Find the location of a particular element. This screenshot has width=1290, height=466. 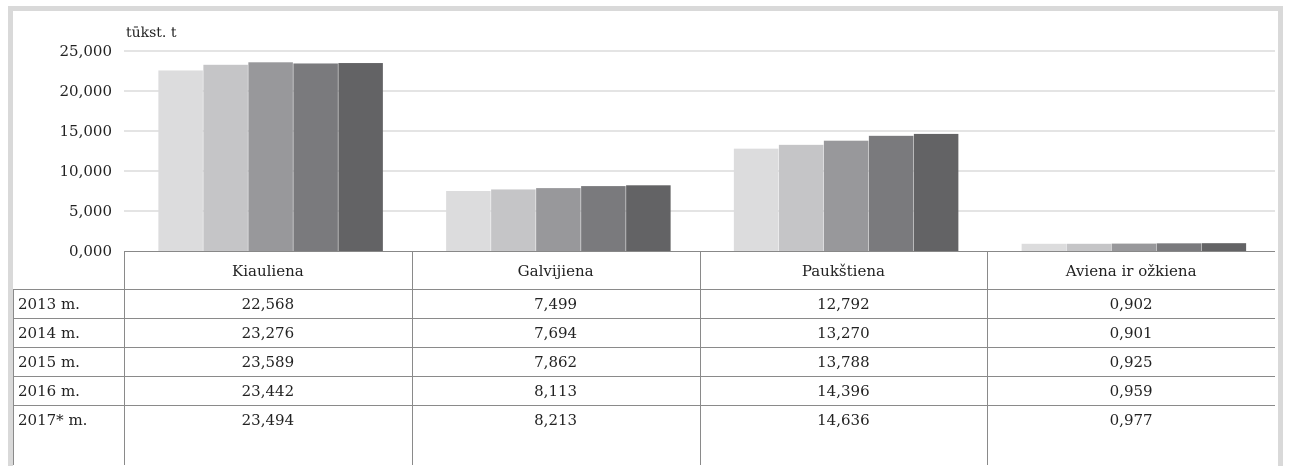

y-tick-label: 0,000 is located at coordinates (90, 251).